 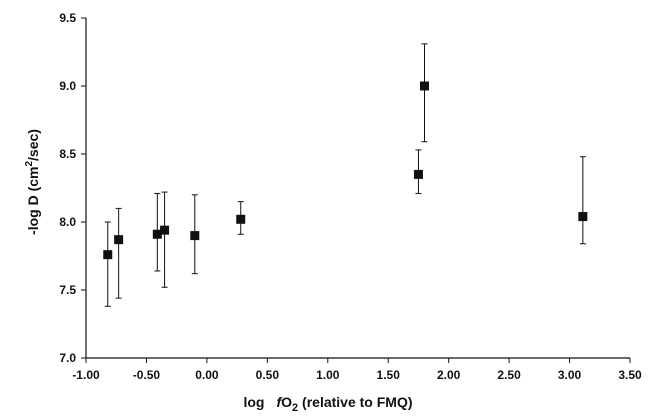 I want to click on x-tick-label: 2.50, so click(x=509, y=375).